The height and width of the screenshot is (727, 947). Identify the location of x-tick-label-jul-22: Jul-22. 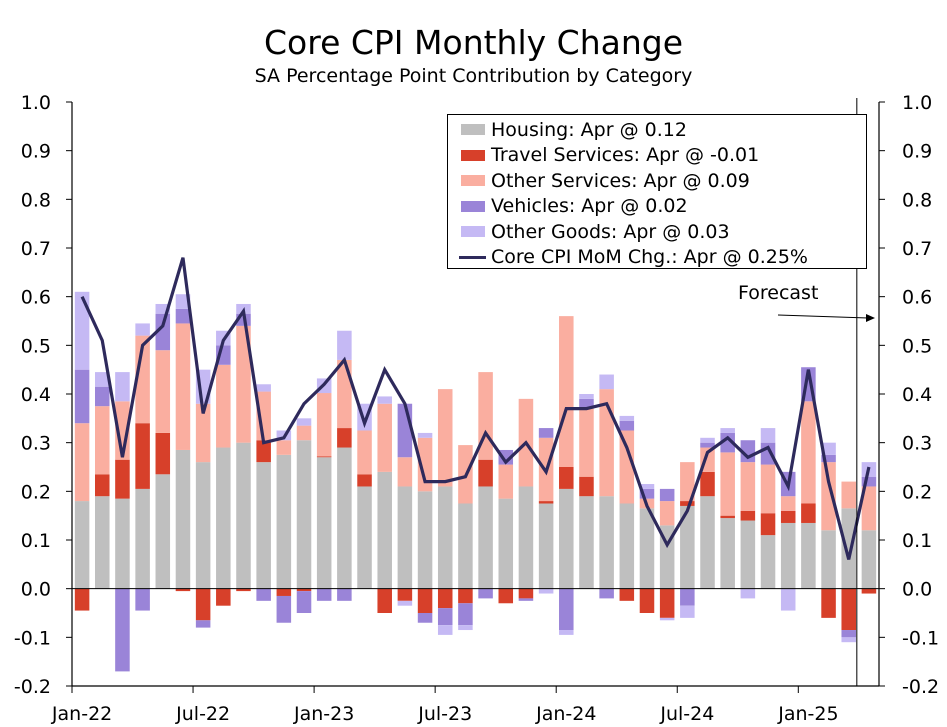
(202, 714).